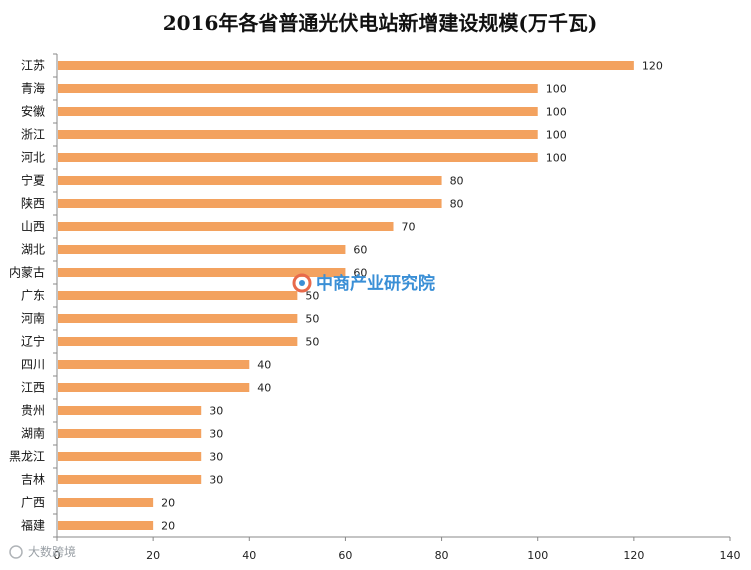  What do you see at coordinates (16, 552) in the screenshot?
I see `corner-watermark-icon` at bounding box center [16, 552].